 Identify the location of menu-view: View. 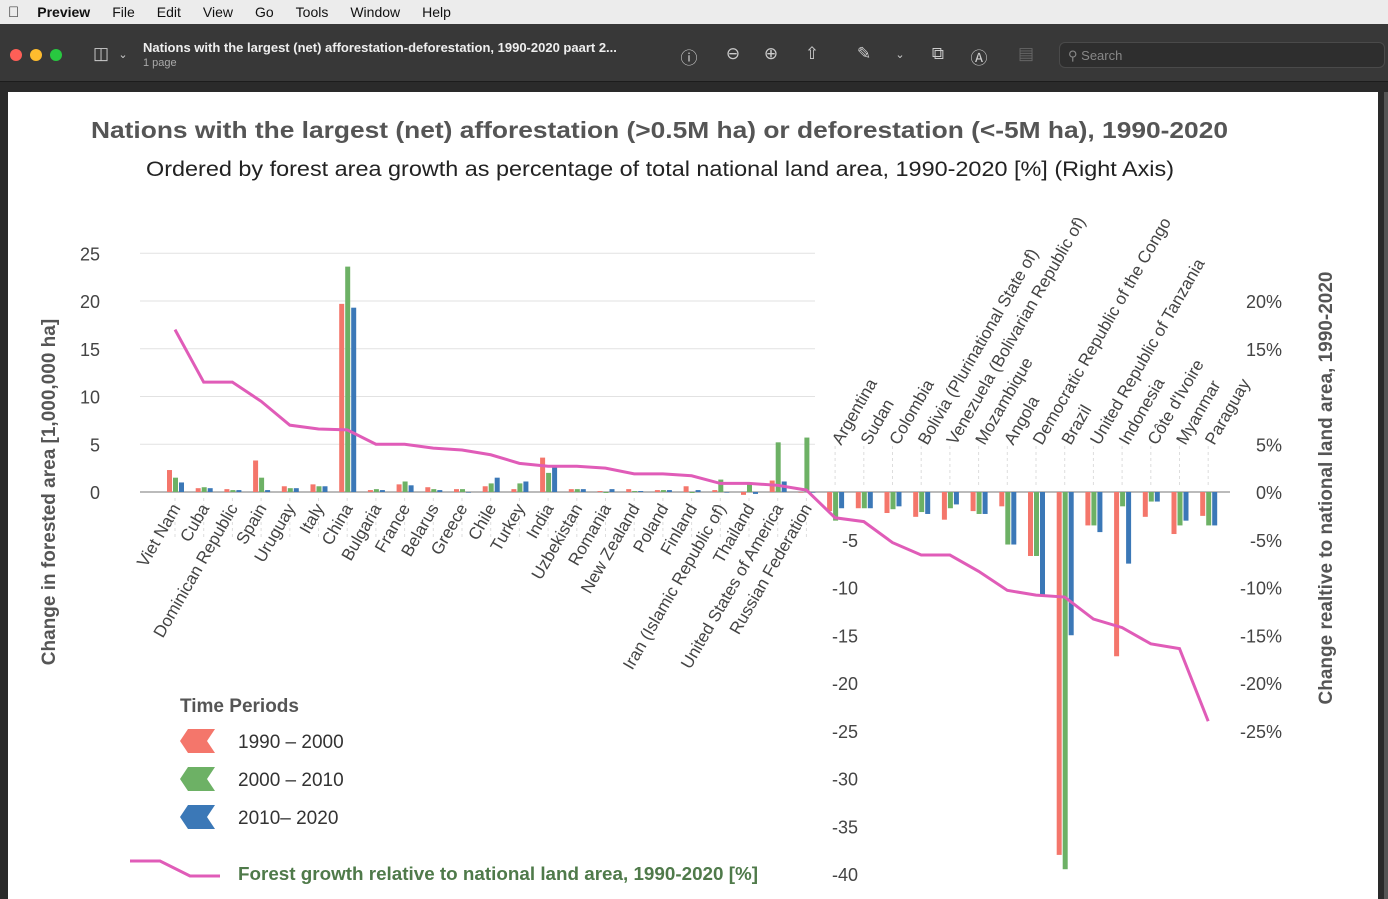
(212, 12).